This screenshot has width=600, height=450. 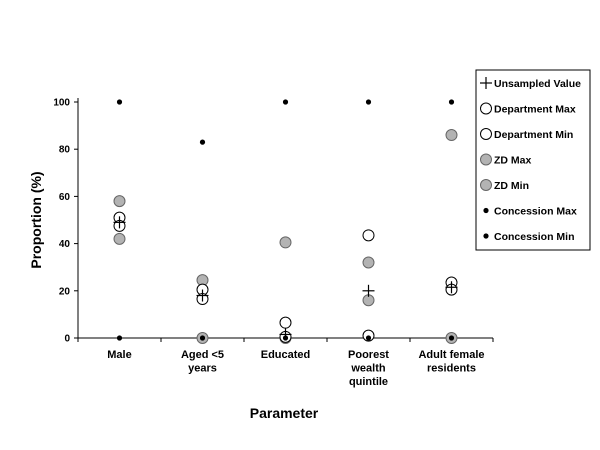 I want to click on legend-marker-concession-min, so click(x=486, y=236).